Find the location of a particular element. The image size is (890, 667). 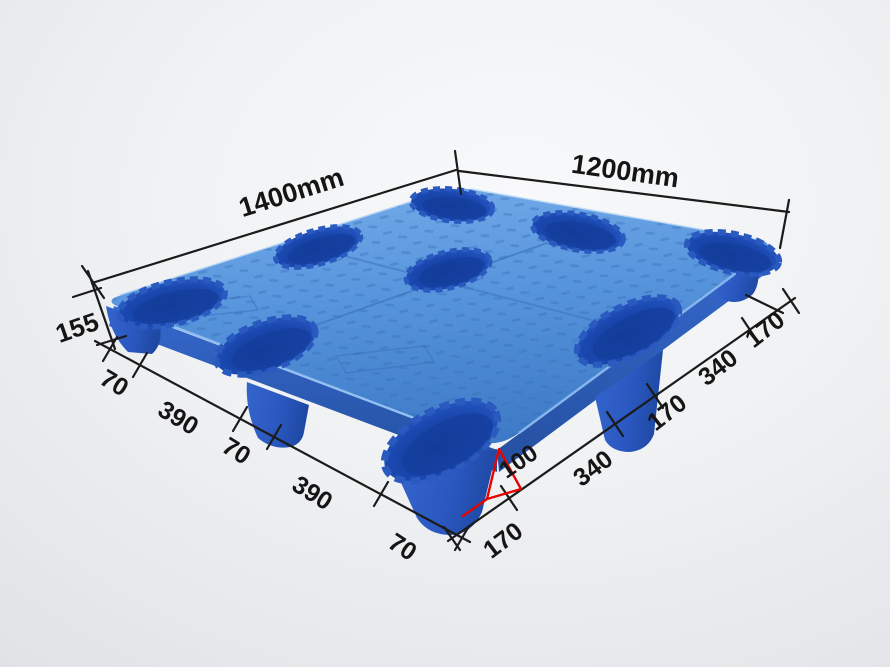

dimension-line-width is located at coordinates (624, 191).